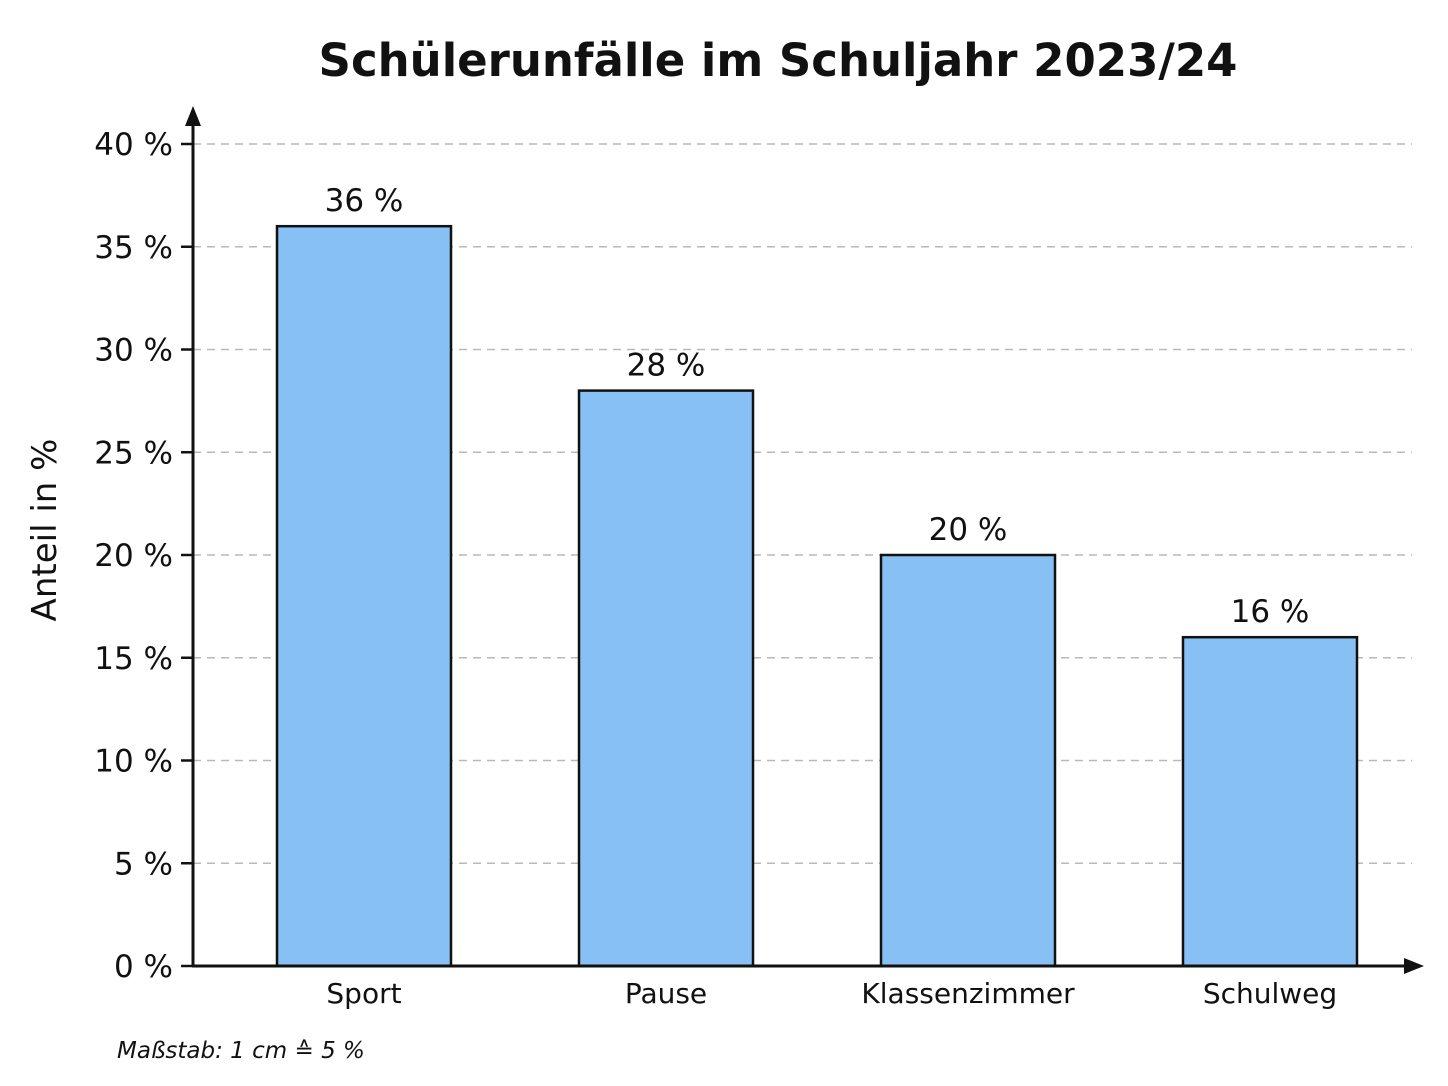  I want to click on bar-value-label: 36 %, so click(364, 201).